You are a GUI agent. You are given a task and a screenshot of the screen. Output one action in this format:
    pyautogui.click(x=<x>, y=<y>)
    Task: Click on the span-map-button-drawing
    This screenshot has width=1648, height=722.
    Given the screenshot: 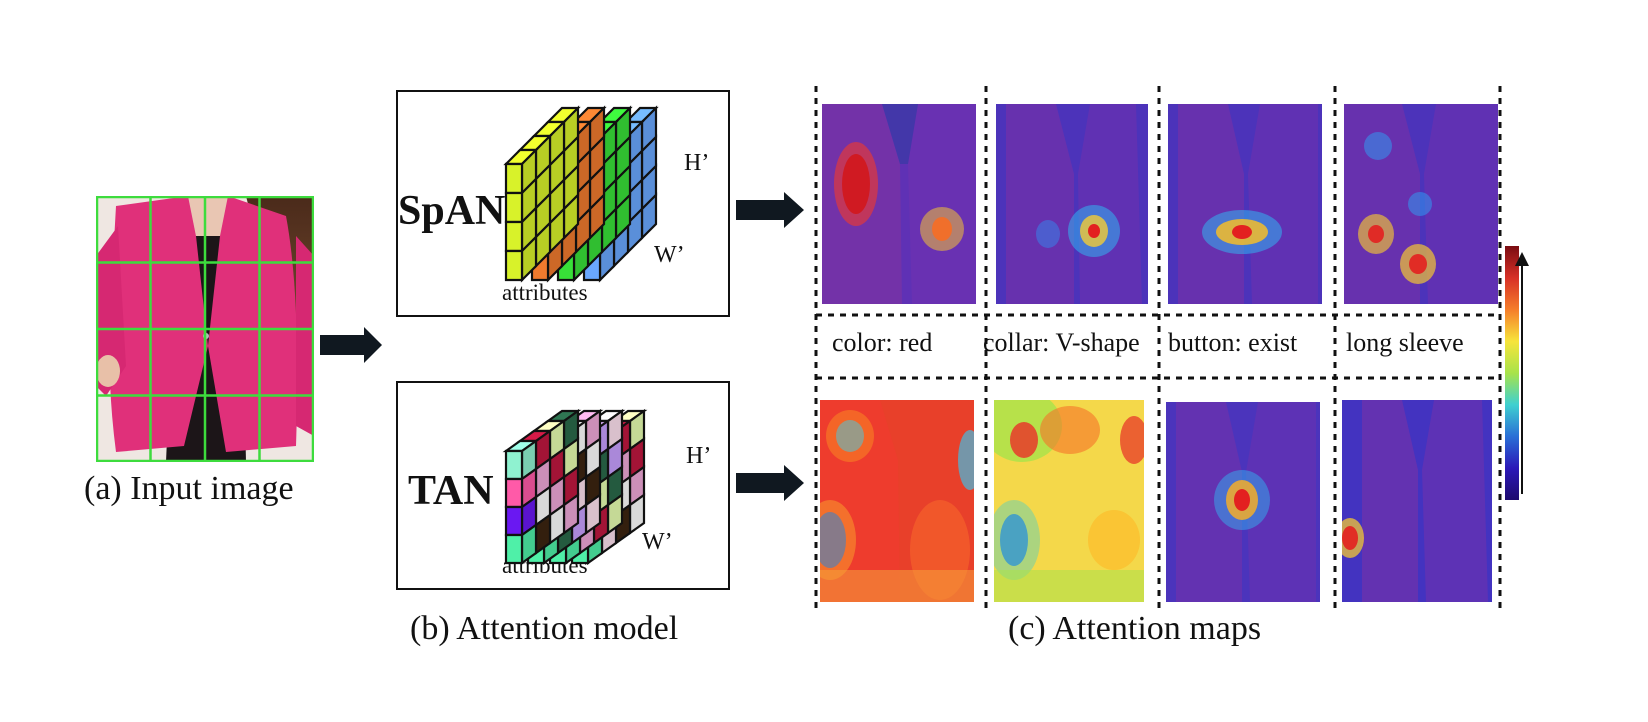 What is the action you would take?
    pyautogui.click(x=1245, y=204)
    